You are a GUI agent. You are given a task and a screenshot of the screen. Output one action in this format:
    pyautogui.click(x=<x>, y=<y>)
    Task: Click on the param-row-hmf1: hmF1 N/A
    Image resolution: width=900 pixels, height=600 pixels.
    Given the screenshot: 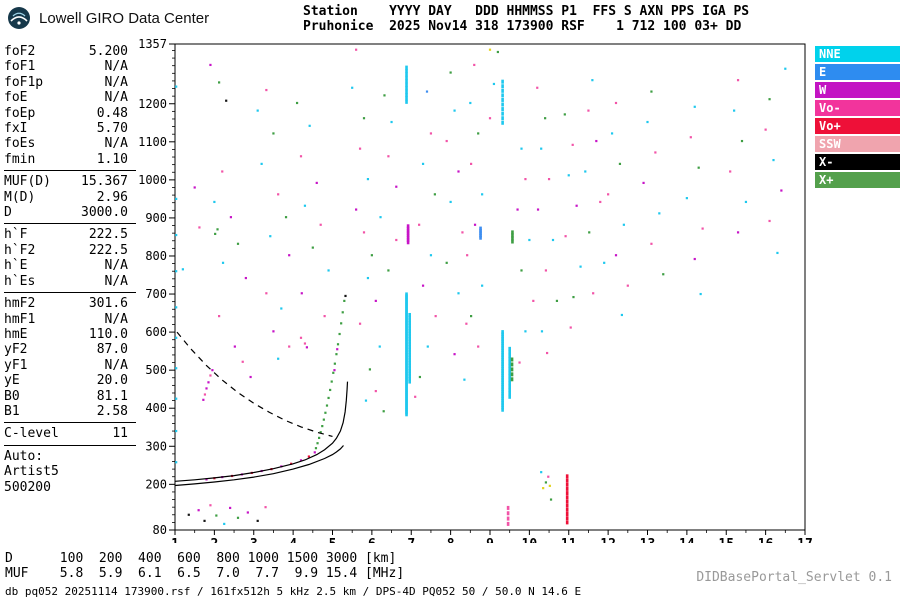 What is the action you would take?
    pyautogui.click(x=70, y=319)
    